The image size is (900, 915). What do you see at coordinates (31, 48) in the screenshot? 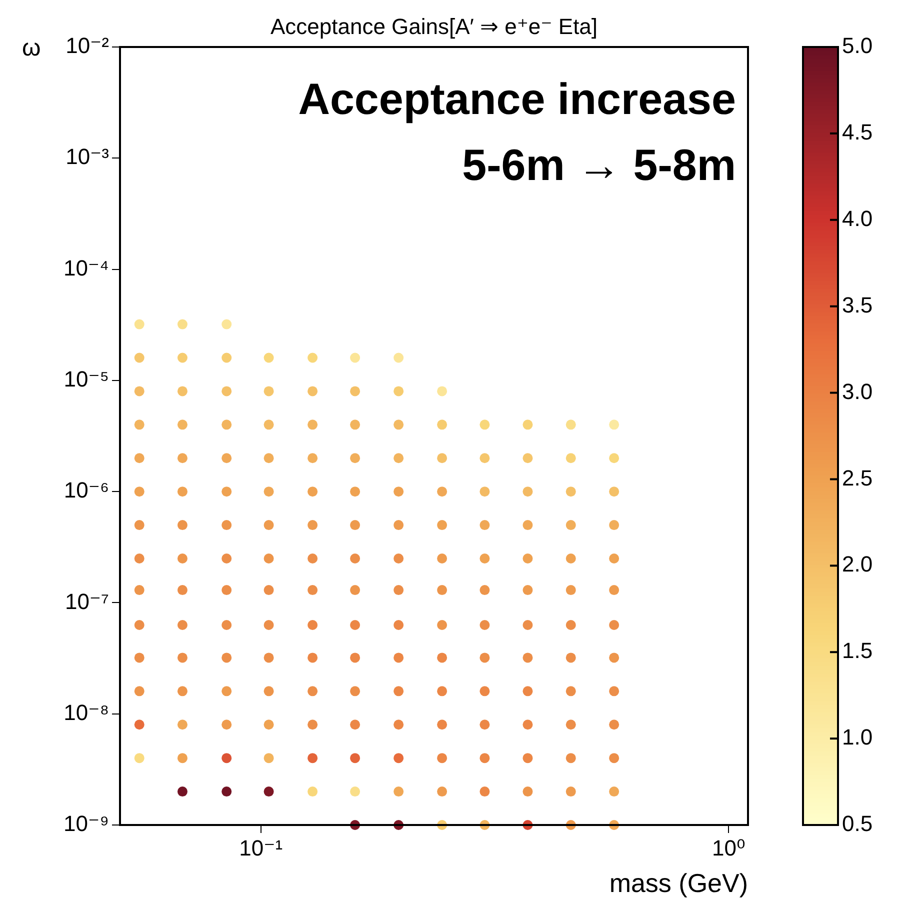
I see `y-axis-title: ω` at bounding box center [31, 48].